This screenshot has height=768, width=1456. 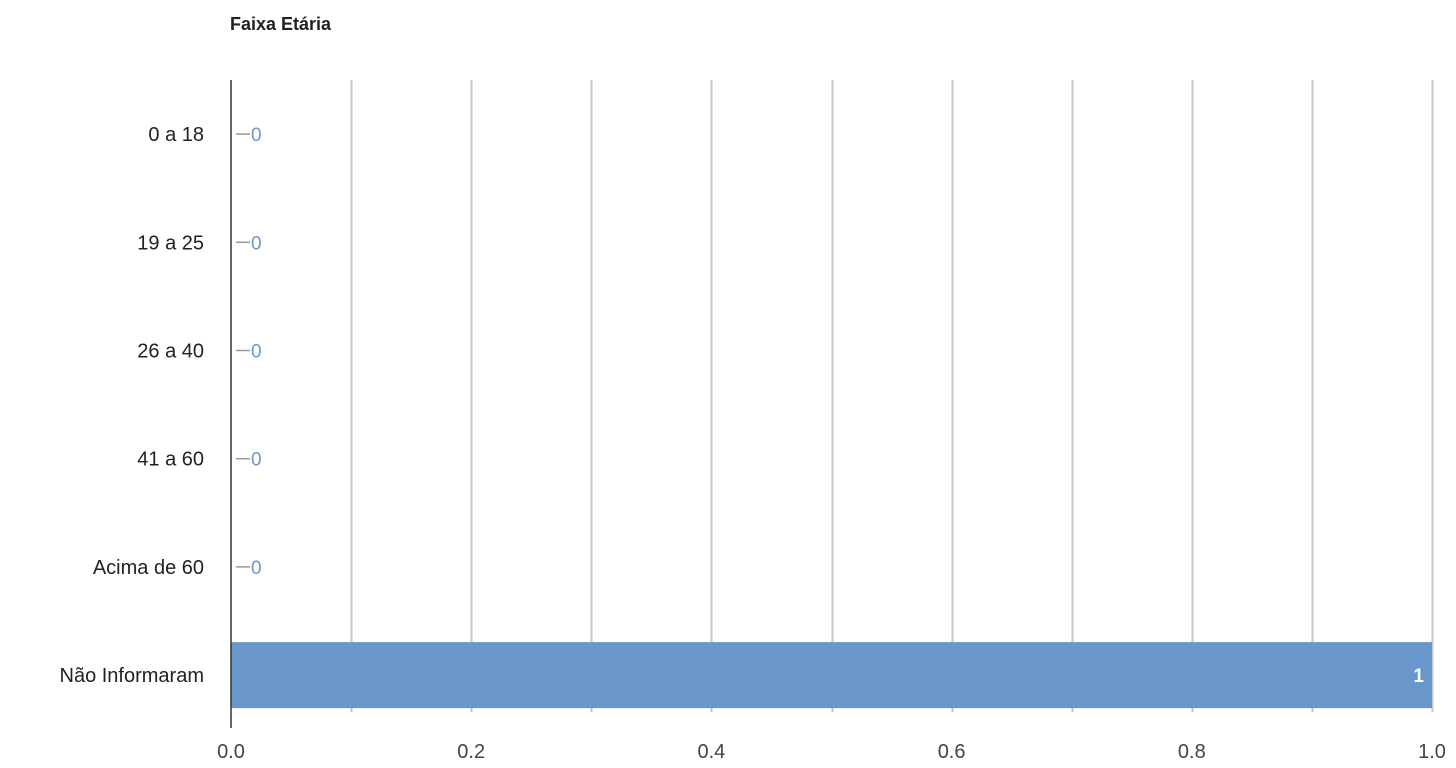 I want to click on bars, so click(x=831, y=675).